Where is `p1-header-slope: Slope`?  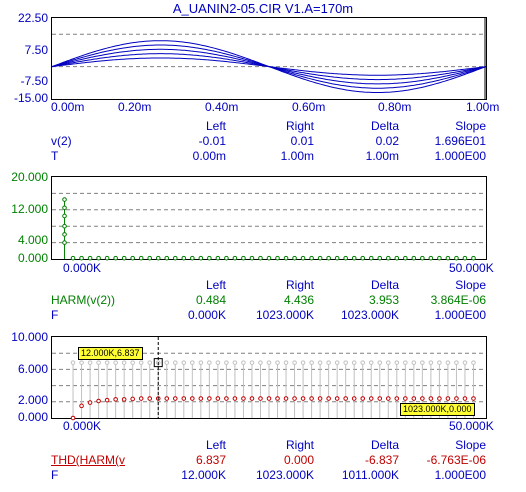 p1-header-slope: Slope is located at coordinates (470, 126).